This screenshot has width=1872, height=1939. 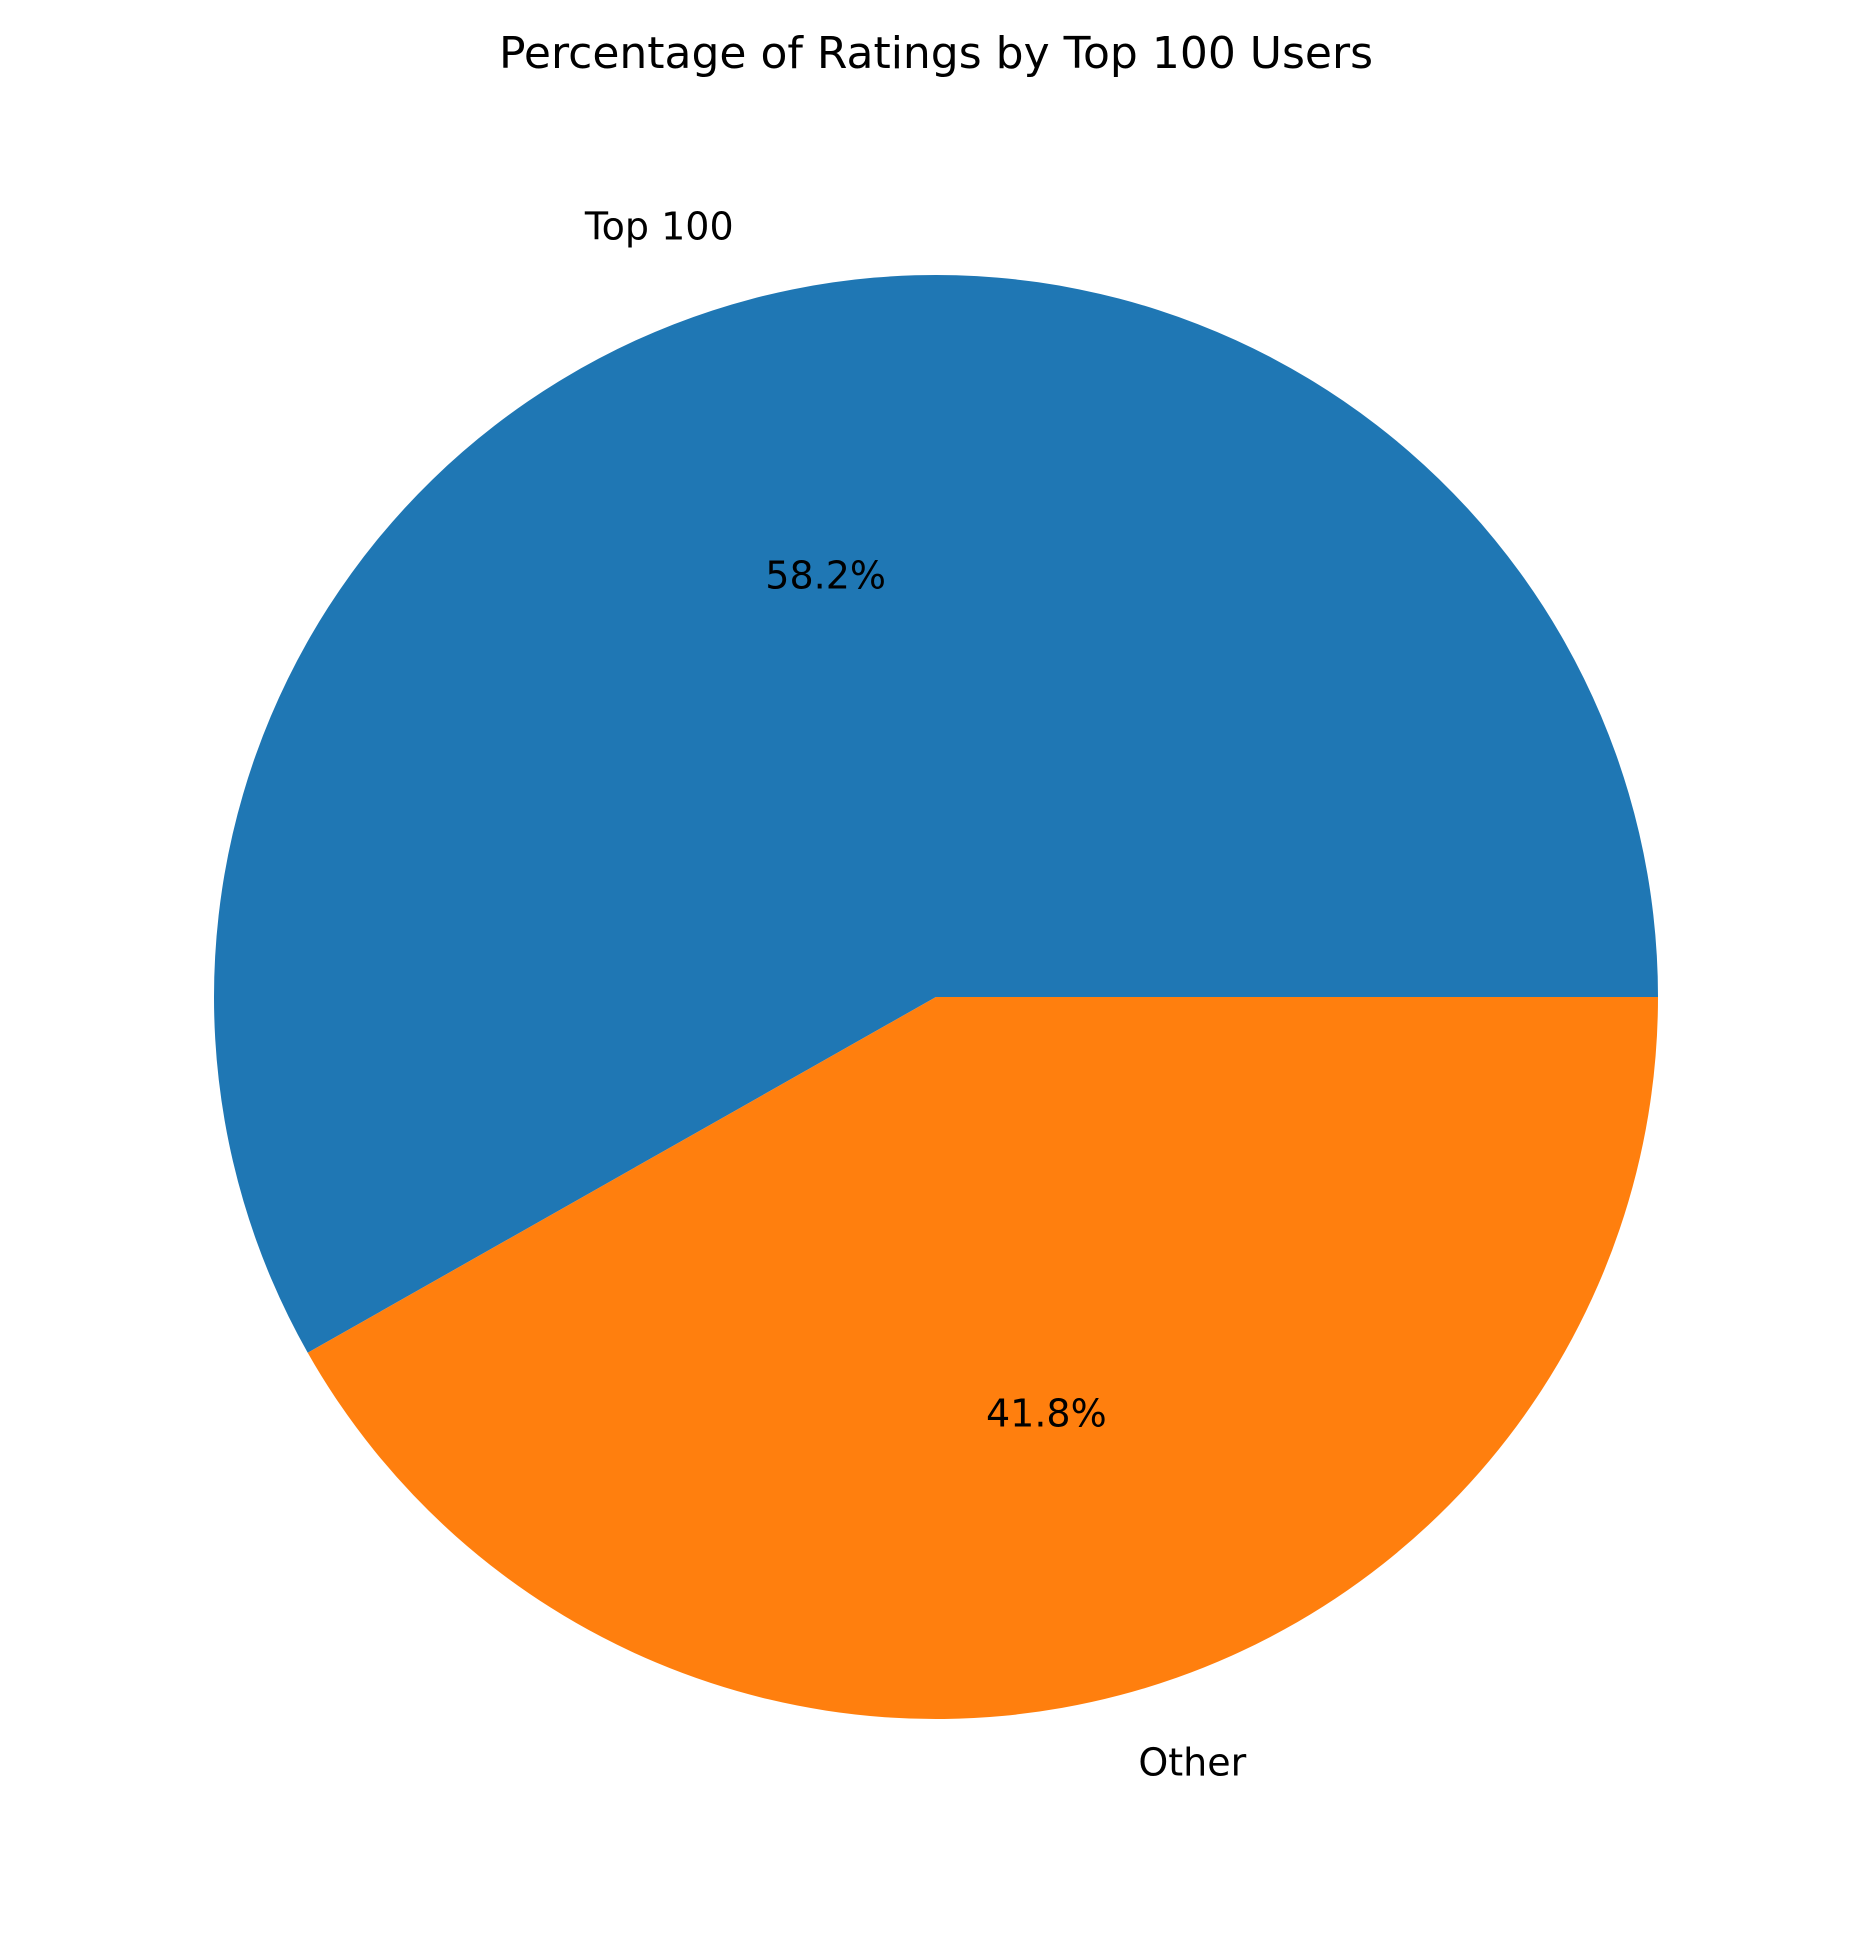 What do you see at coordinates (936, 53) in the screenshot?
I see `chart-title: Percentage of Ratings by Top 100 Users` at bounding box center [936, 53].